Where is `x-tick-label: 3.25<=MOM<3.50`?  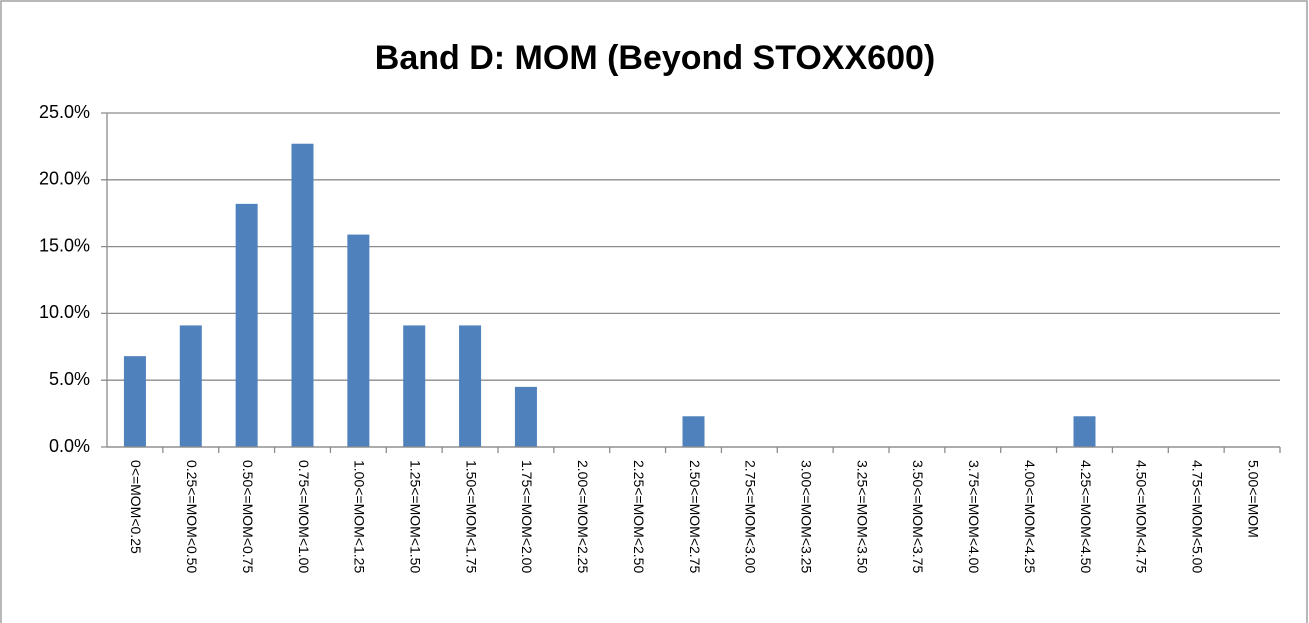 x-tick-label: 3.25<=MOM<3.50 is located at coordinates (862, 516).